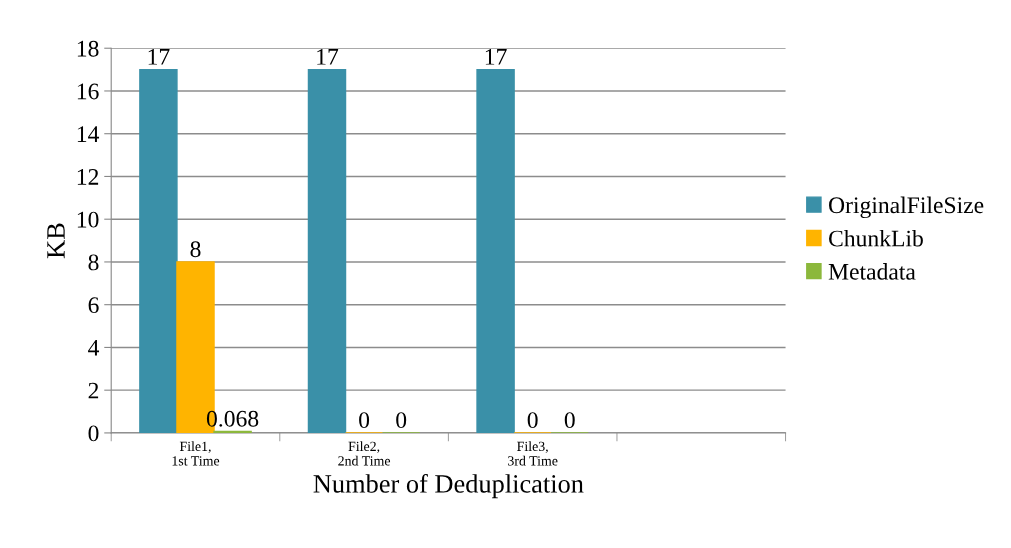  Describe the element at coordinates (196, 453) in the screenshot. I see `x-tick-label: File1, 1st Time` at that location.